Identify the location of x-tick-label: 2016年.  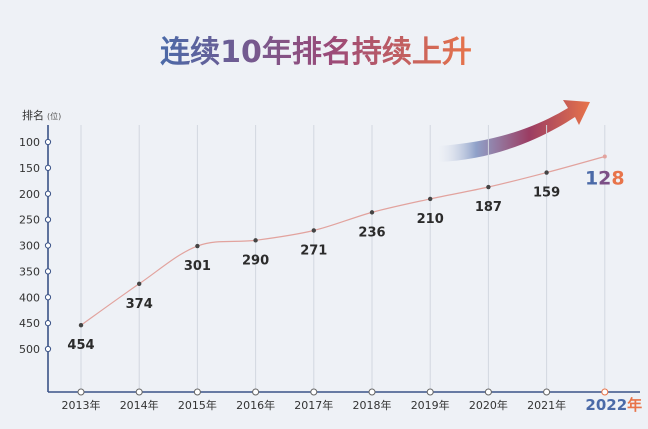
(255, 405).